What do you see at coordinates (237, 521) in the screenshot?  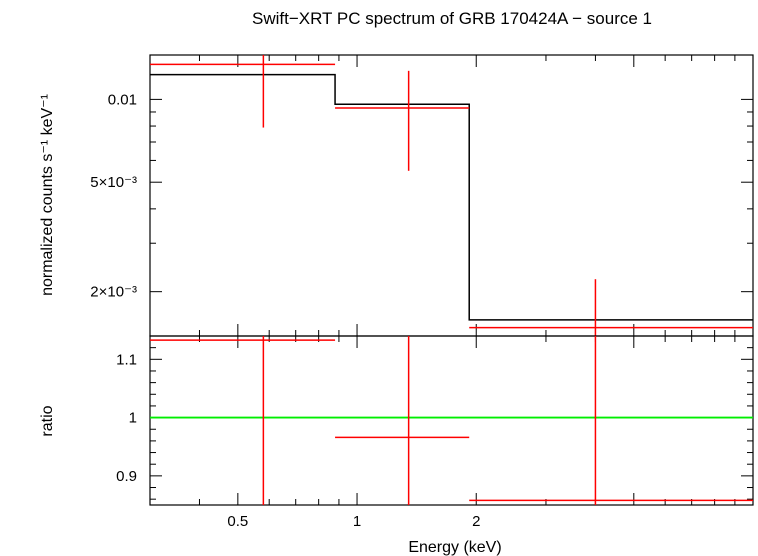 I see `x-tick-label: 0.5` at bounding box center [237, 521].